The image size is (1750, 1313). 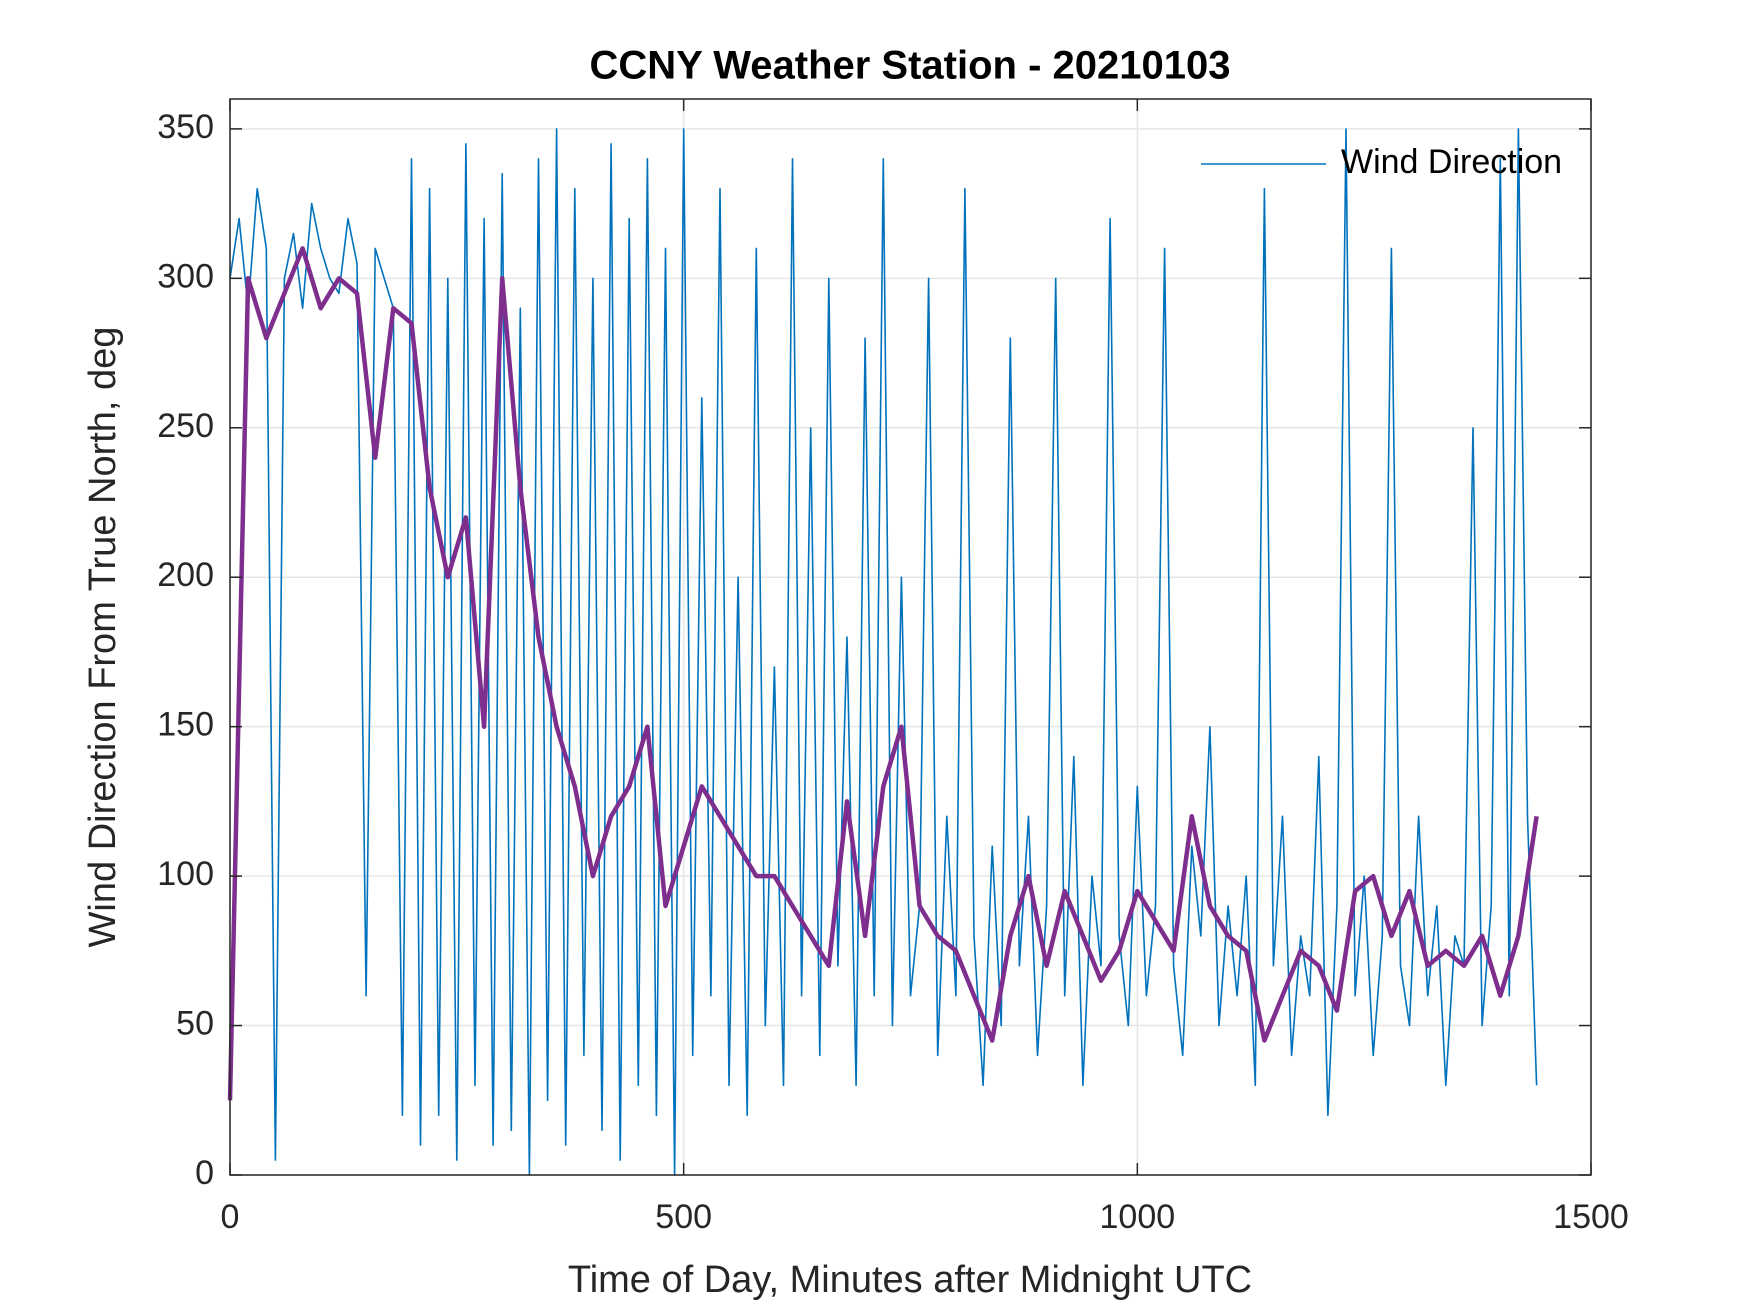 What do you see at coordinates (185, 874) in the screenshot?
I see `y-tick-label: 100` at bounding box center [185, 874].